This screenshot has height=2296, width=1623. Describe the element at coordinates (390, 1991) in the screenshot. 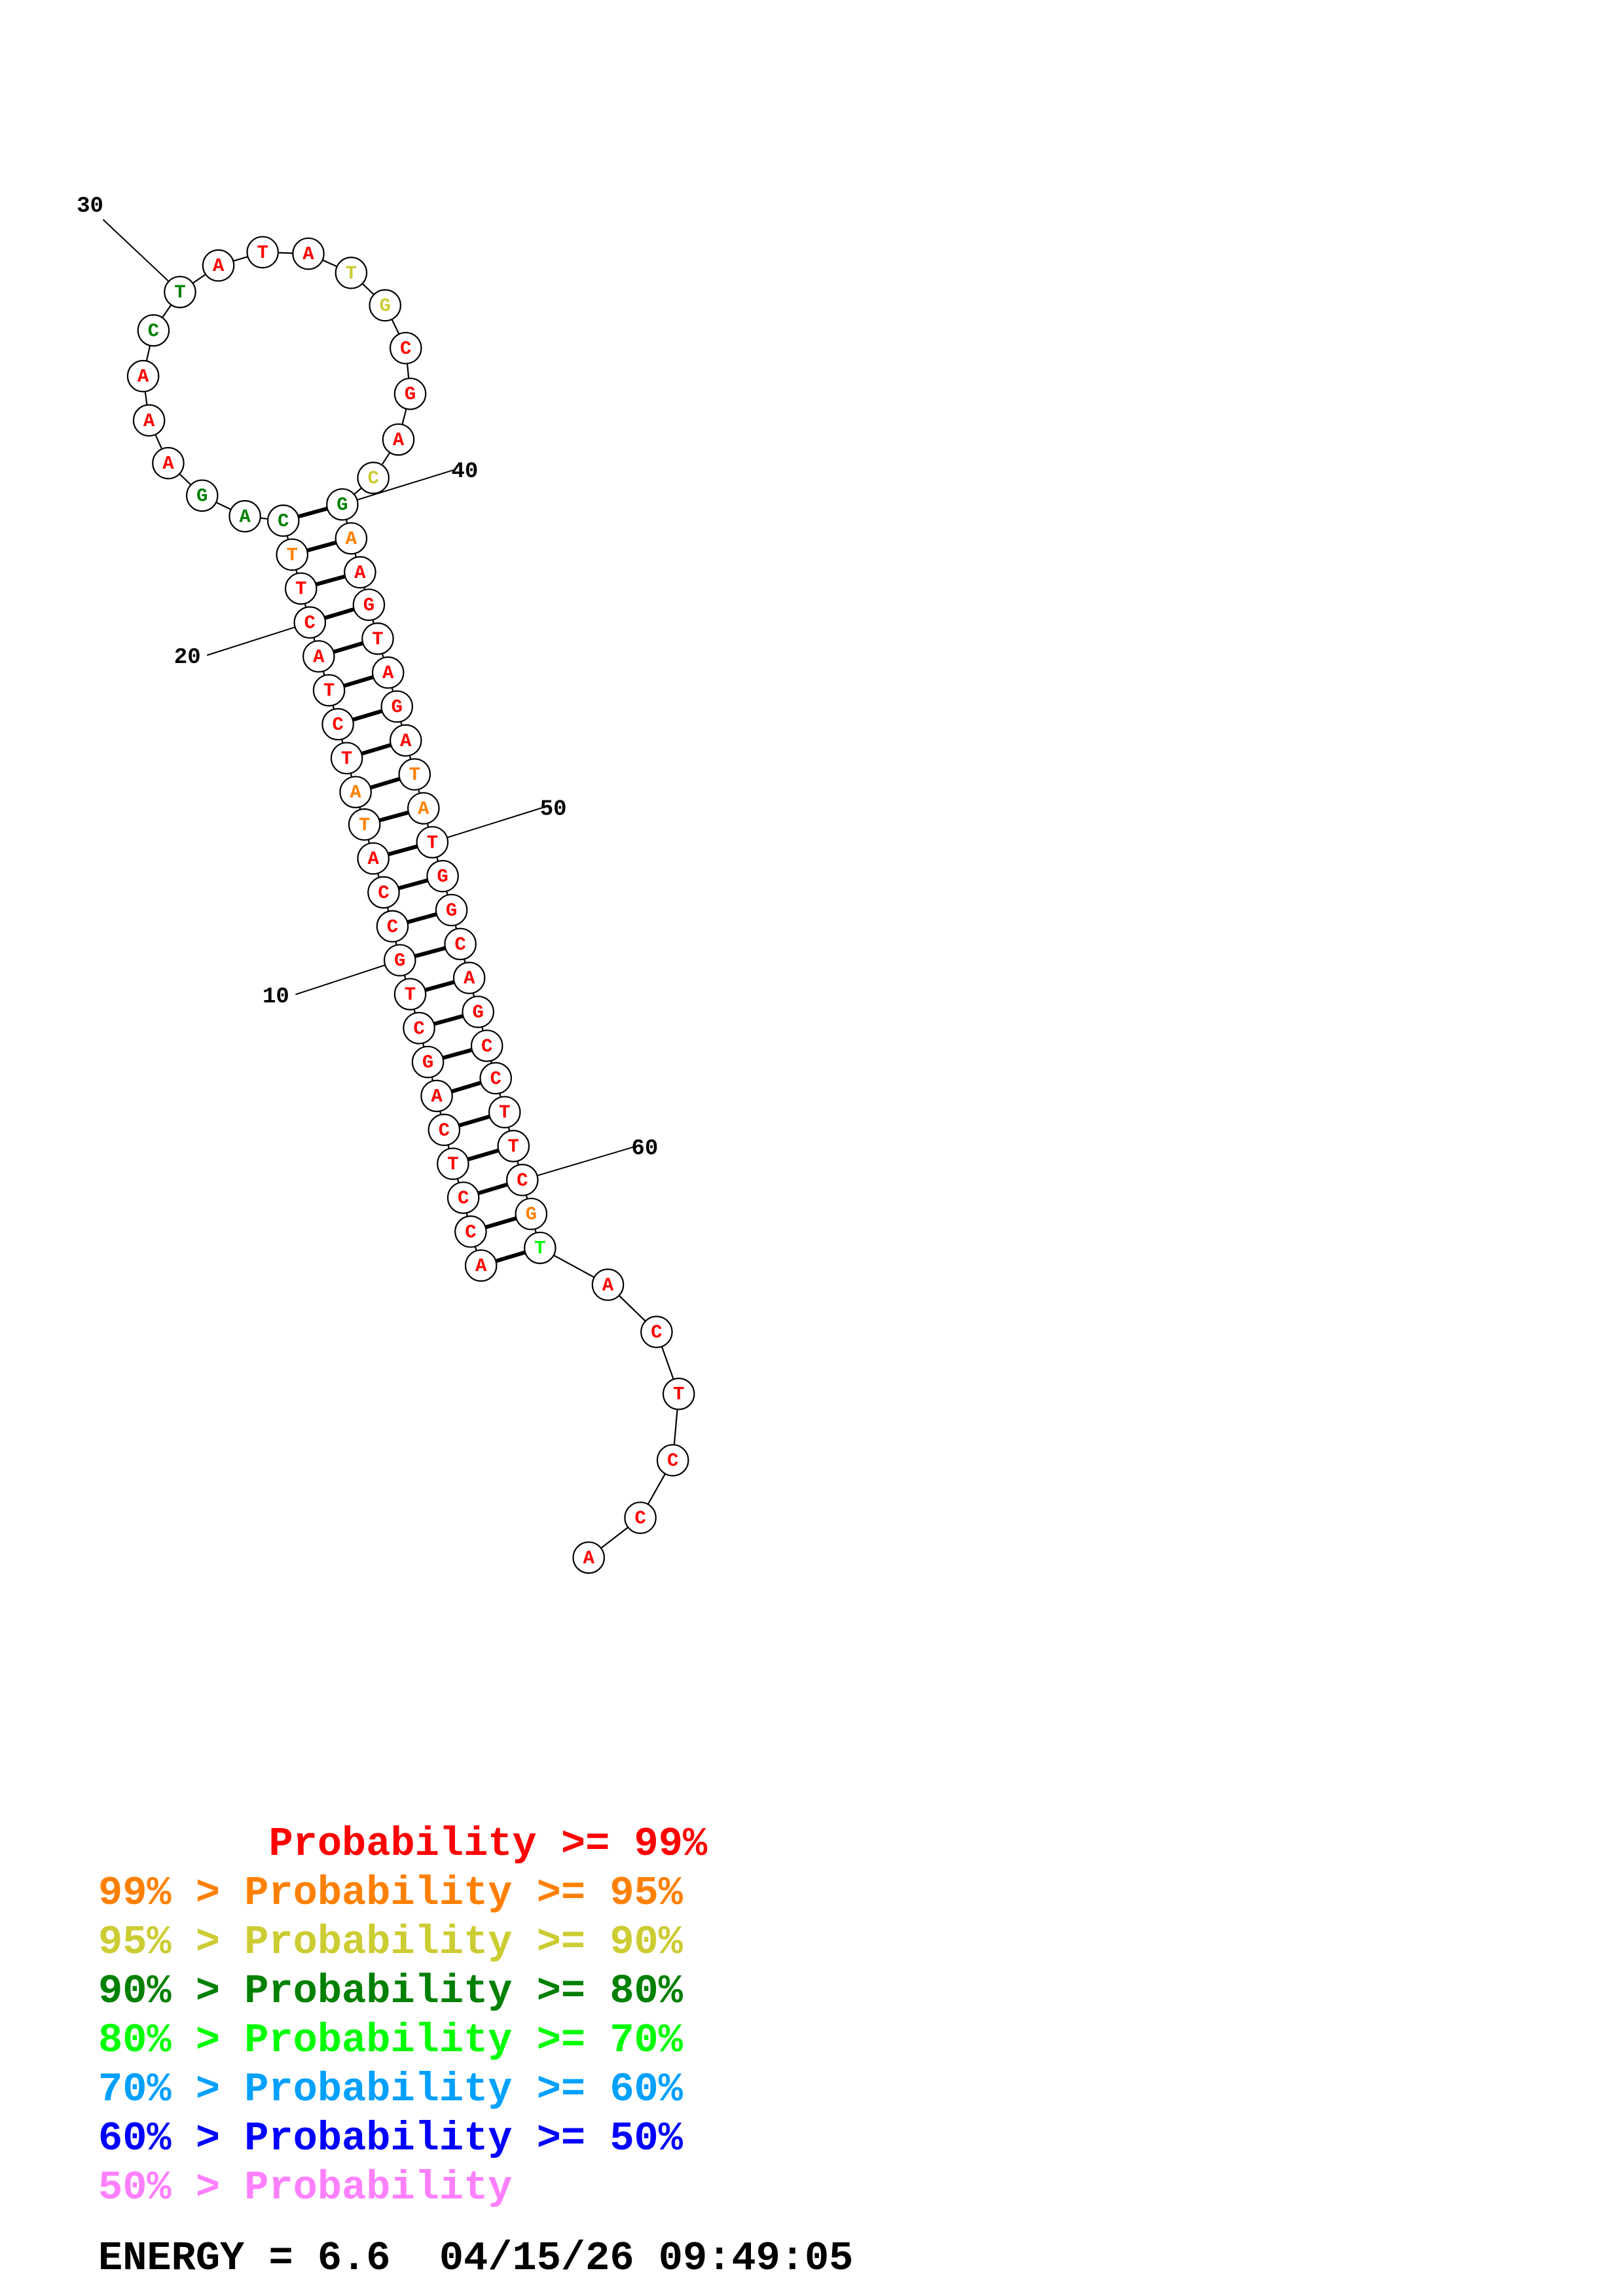

I see `legend-line: 90% > Probability >= 80%` at that location.